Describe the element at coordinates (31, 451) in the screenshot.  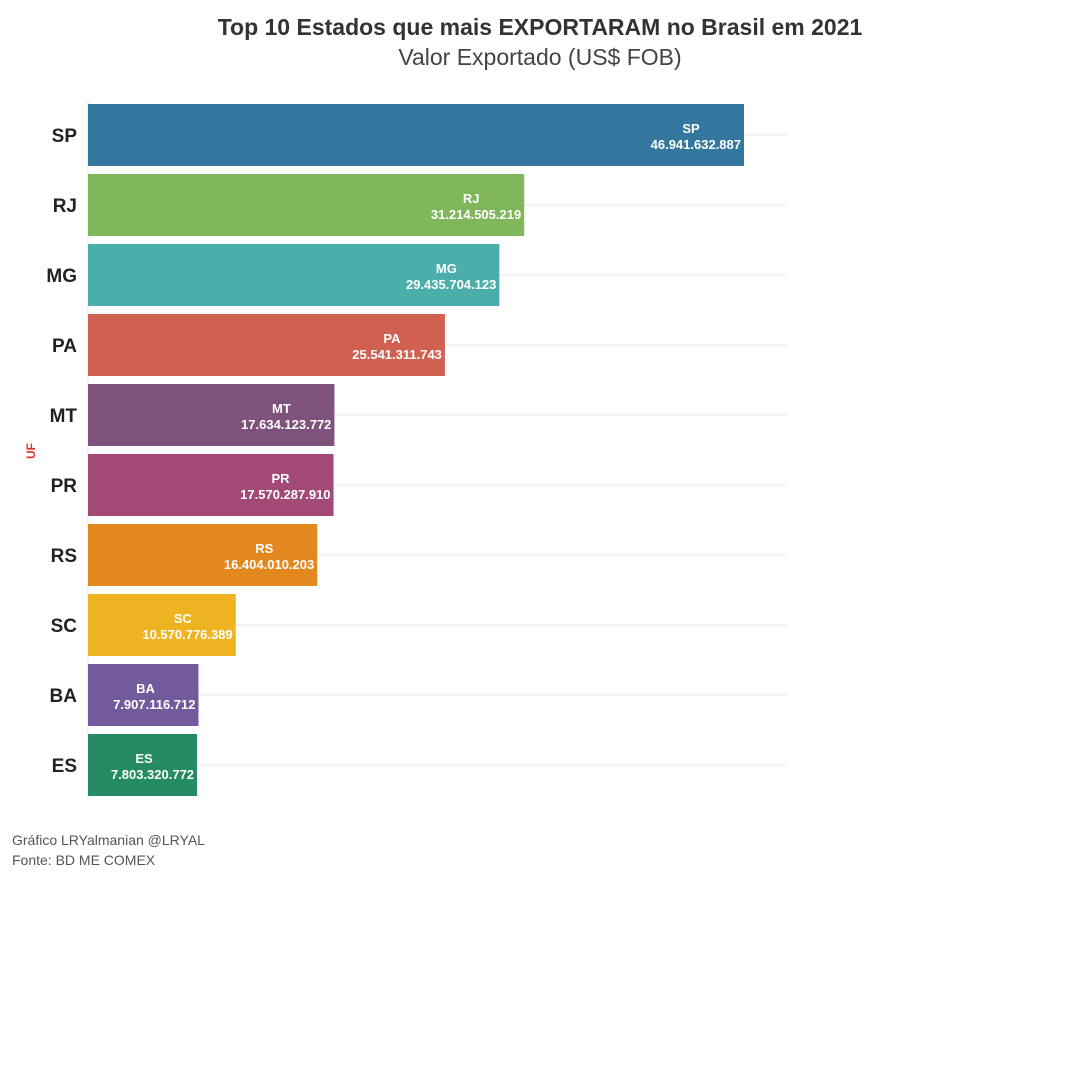
I see `y-axis-label: UF` at that location.